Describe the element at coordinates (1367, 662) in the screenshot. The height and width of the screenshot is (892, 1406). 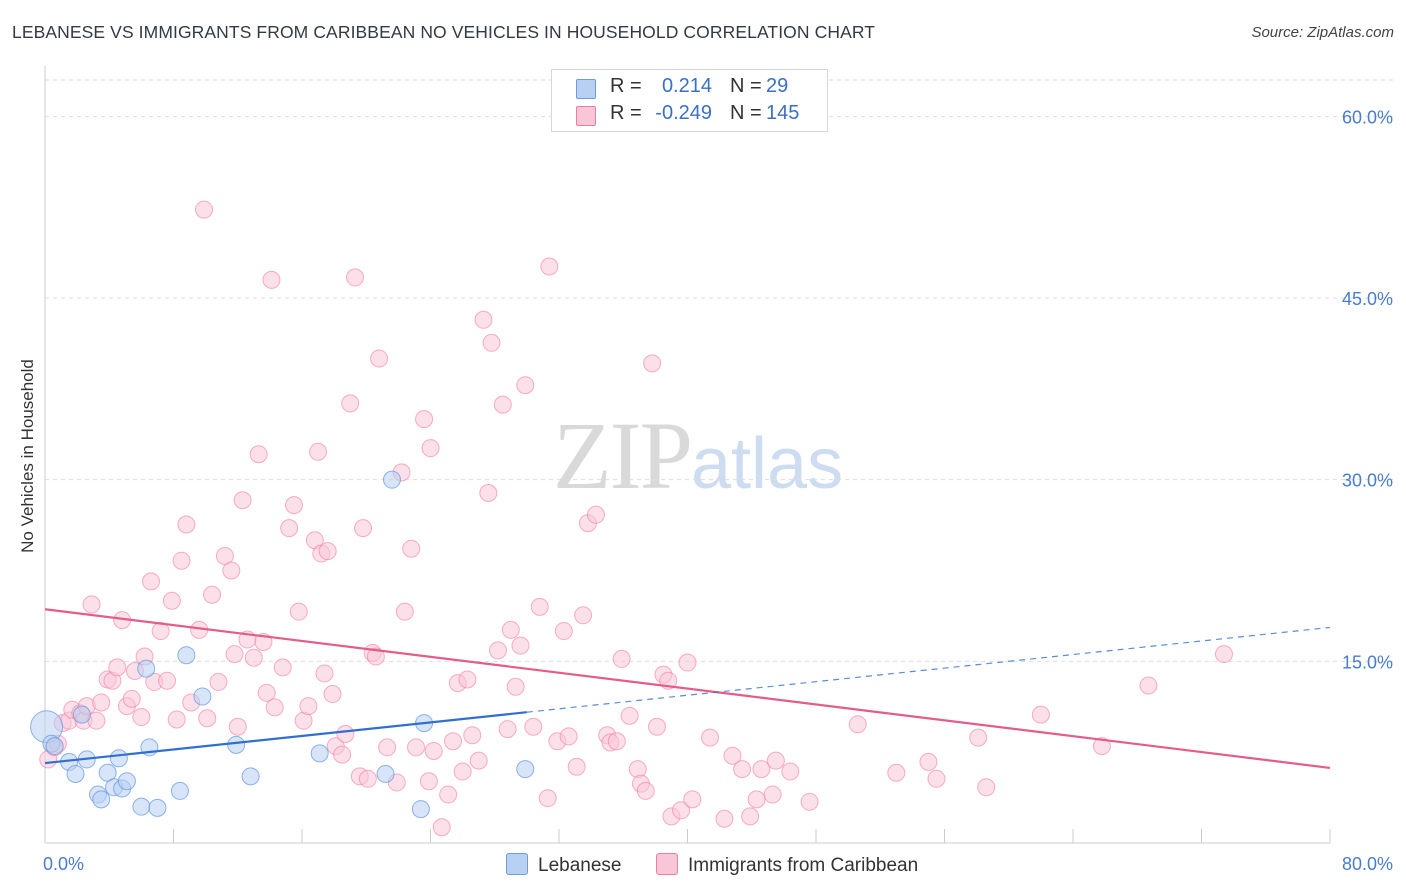
I see `y-tick-label: 15.0%` at that location.